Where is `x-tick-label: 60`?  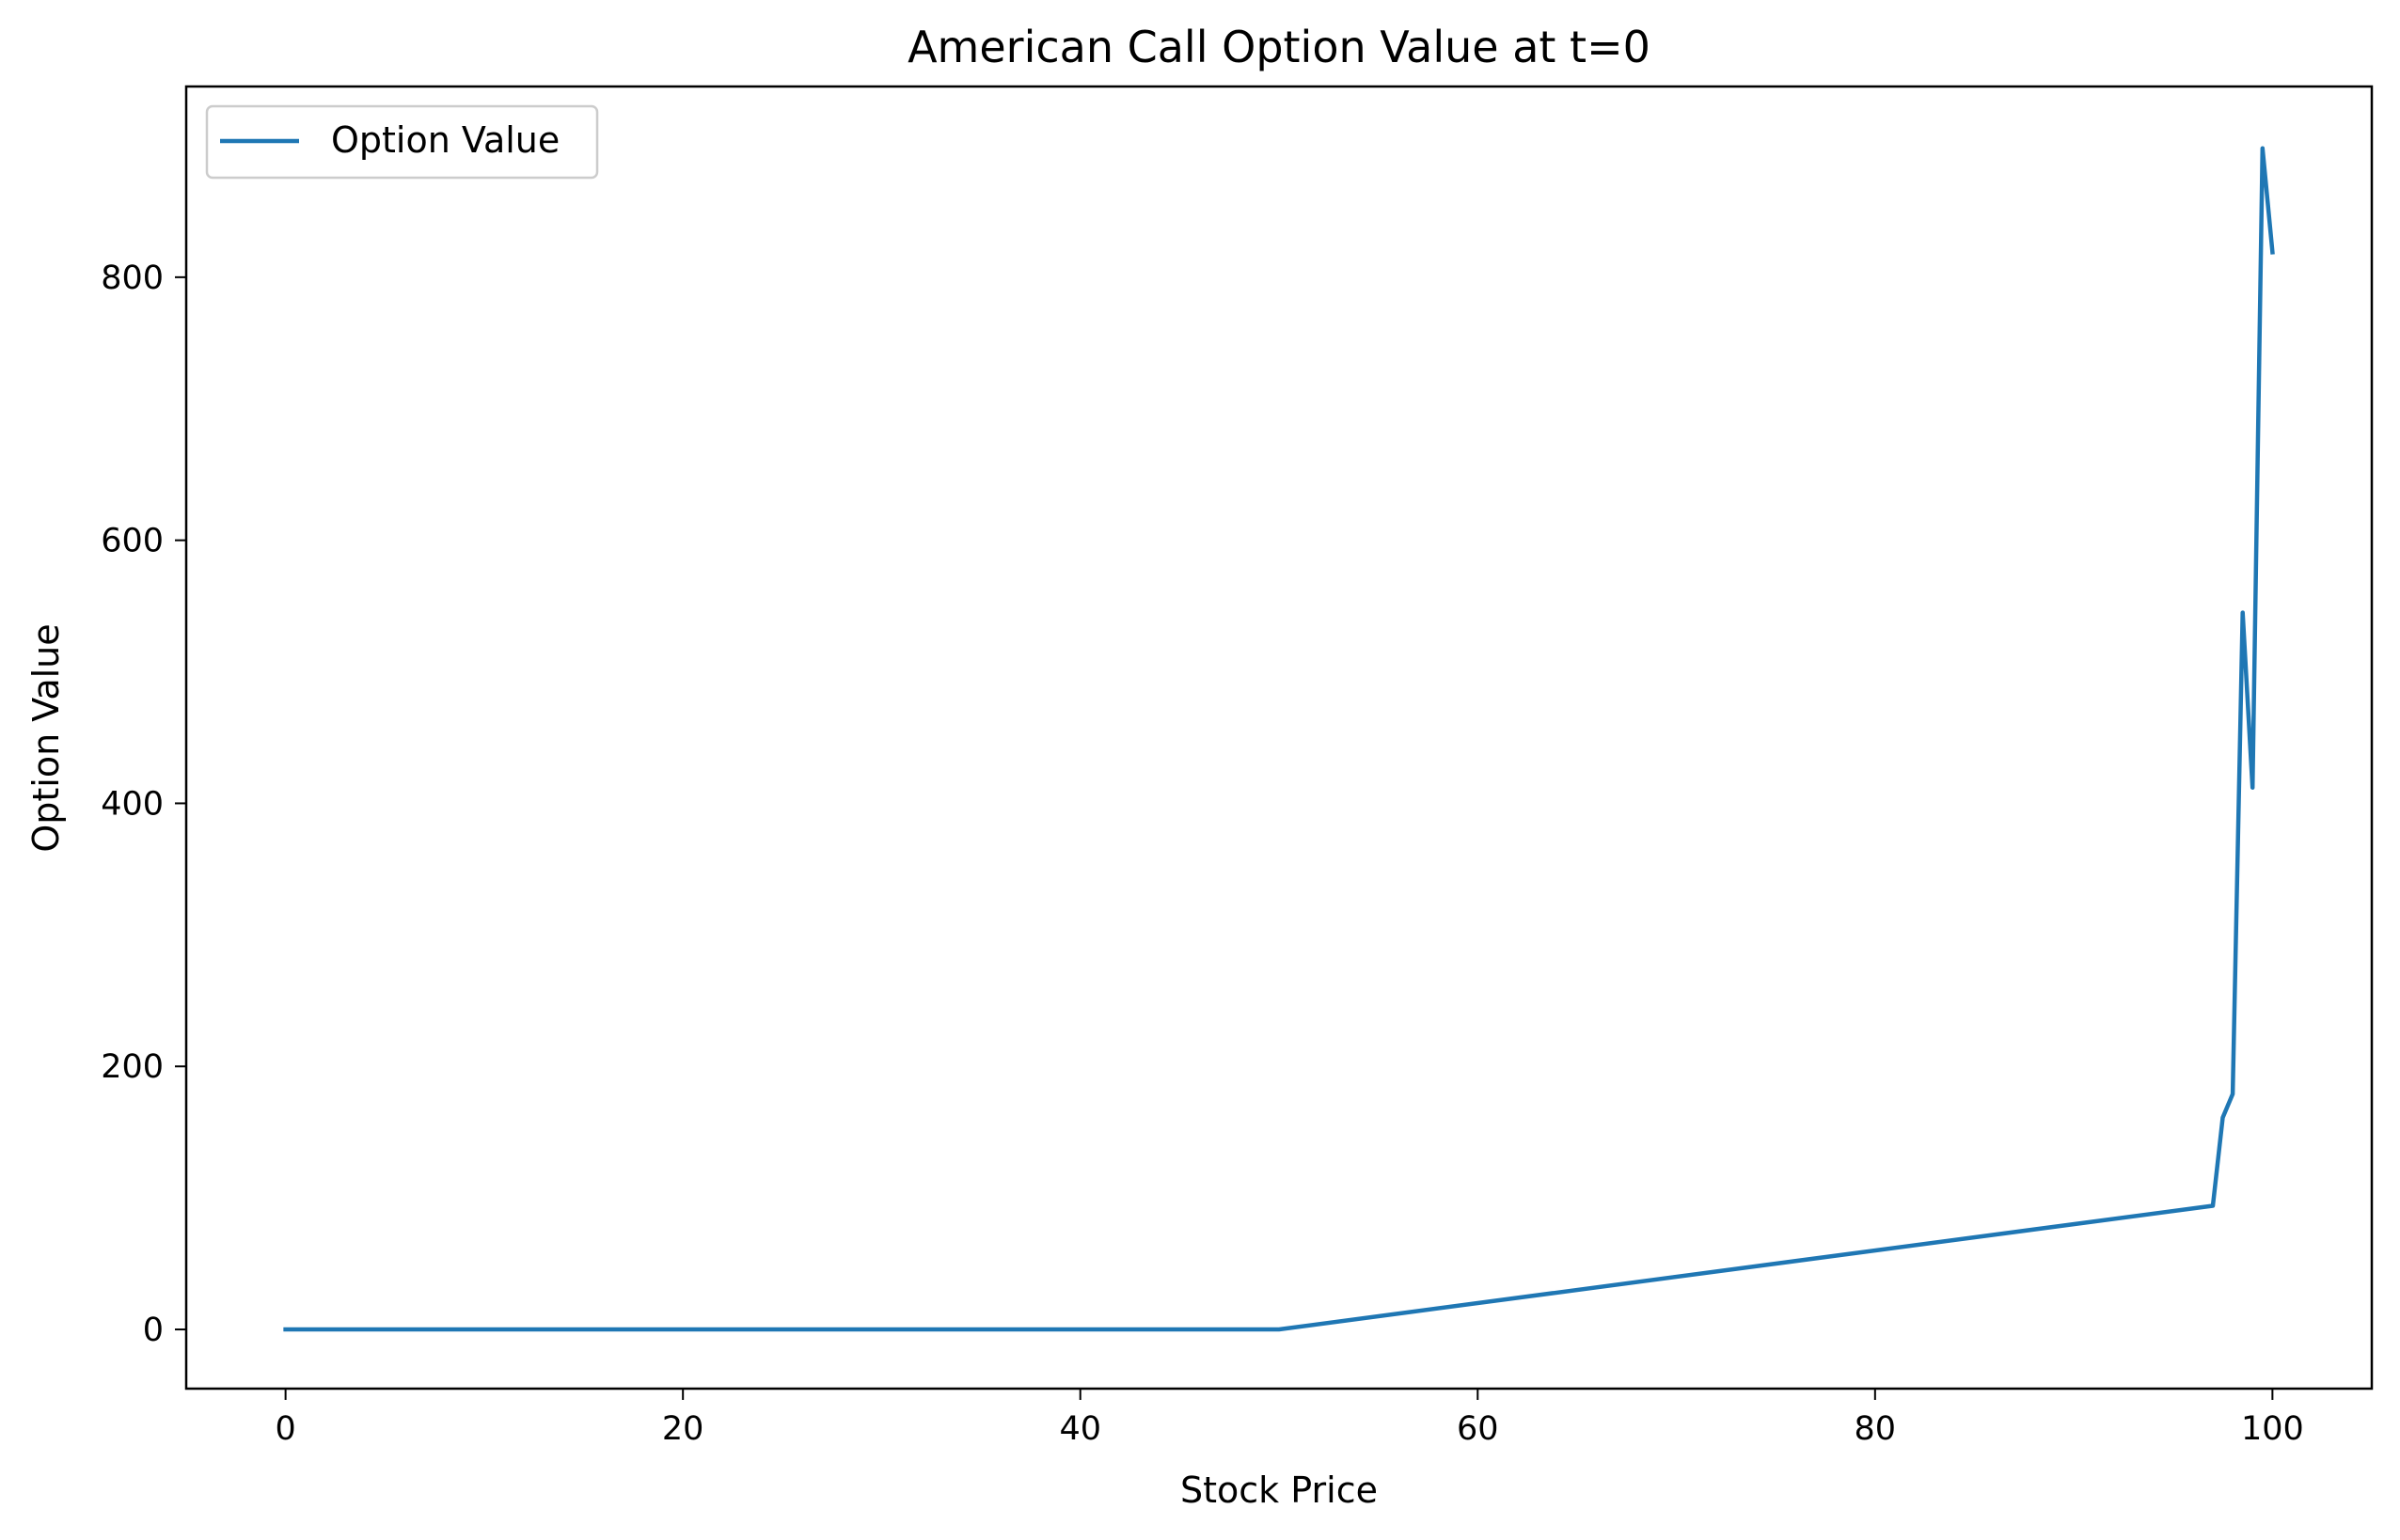
x-tick-label: 60 is located at coordinates (1478, 1429).